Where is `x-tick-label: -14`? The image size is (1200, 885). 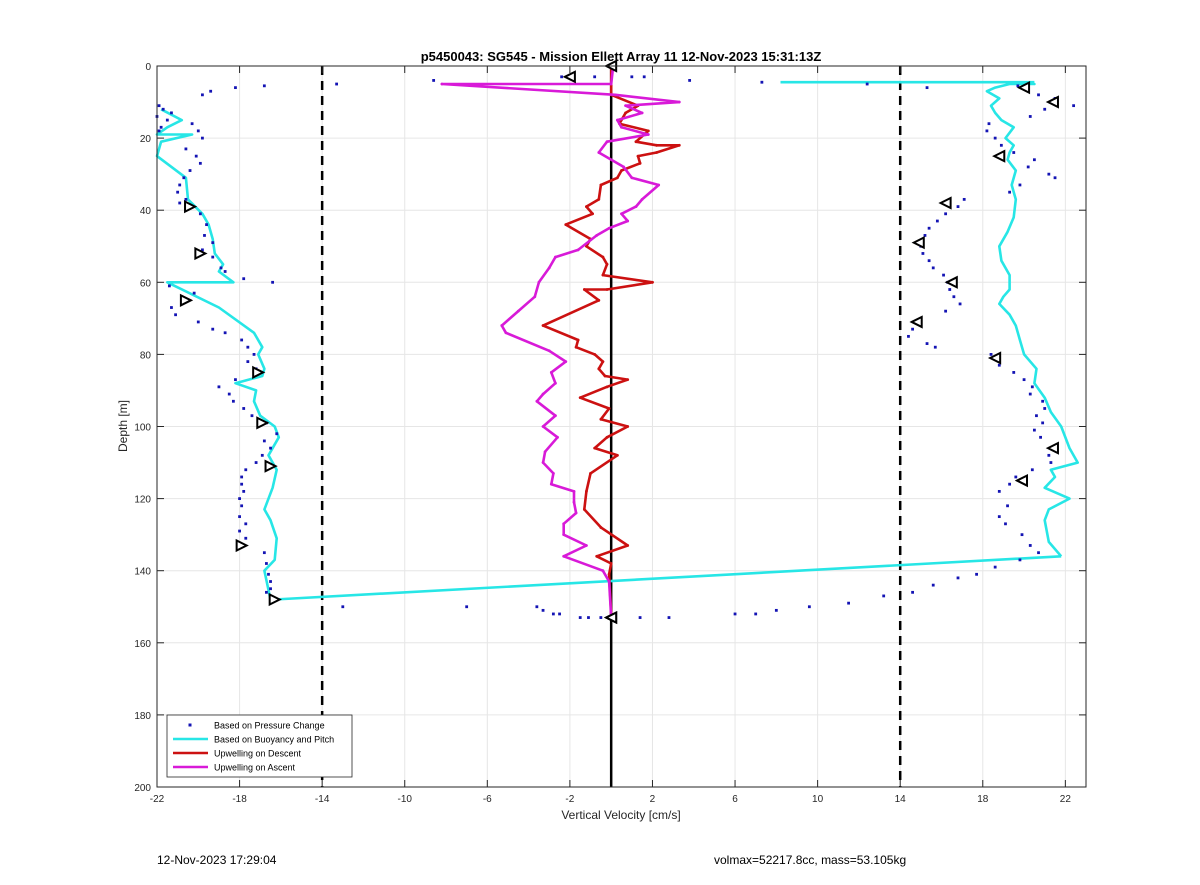 x-tick-label: -14 is located at coordinates (322, 799).